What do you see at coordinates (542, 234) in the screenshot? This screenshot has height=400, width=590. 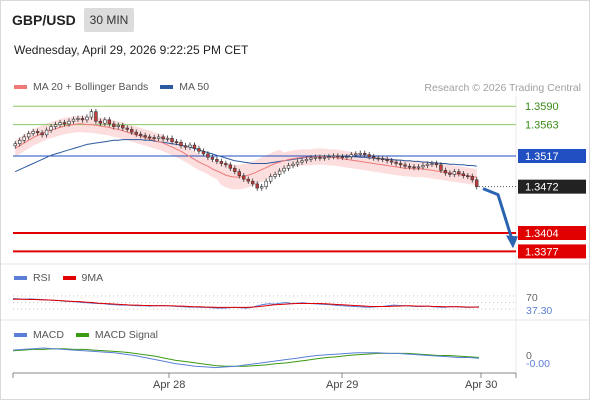 I see `support-label: 1.3404` at bounding box center [542, 234].